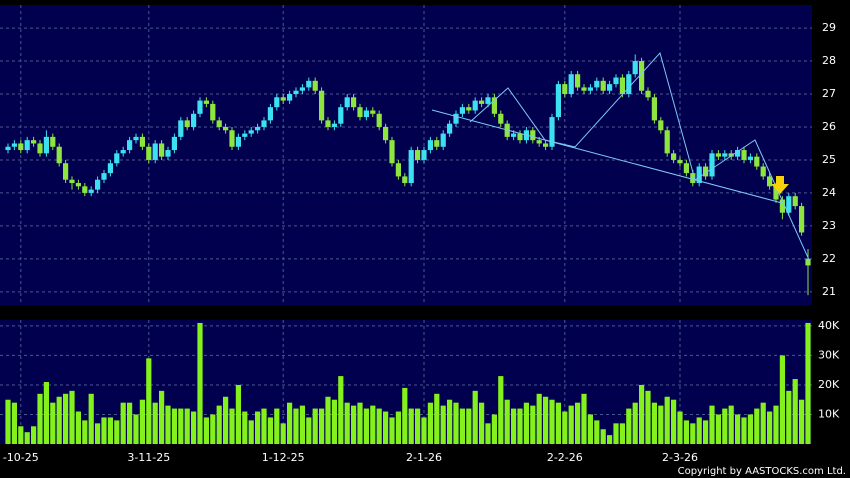  I want to click on volume-tick-label: 10K, so click(829, 413).